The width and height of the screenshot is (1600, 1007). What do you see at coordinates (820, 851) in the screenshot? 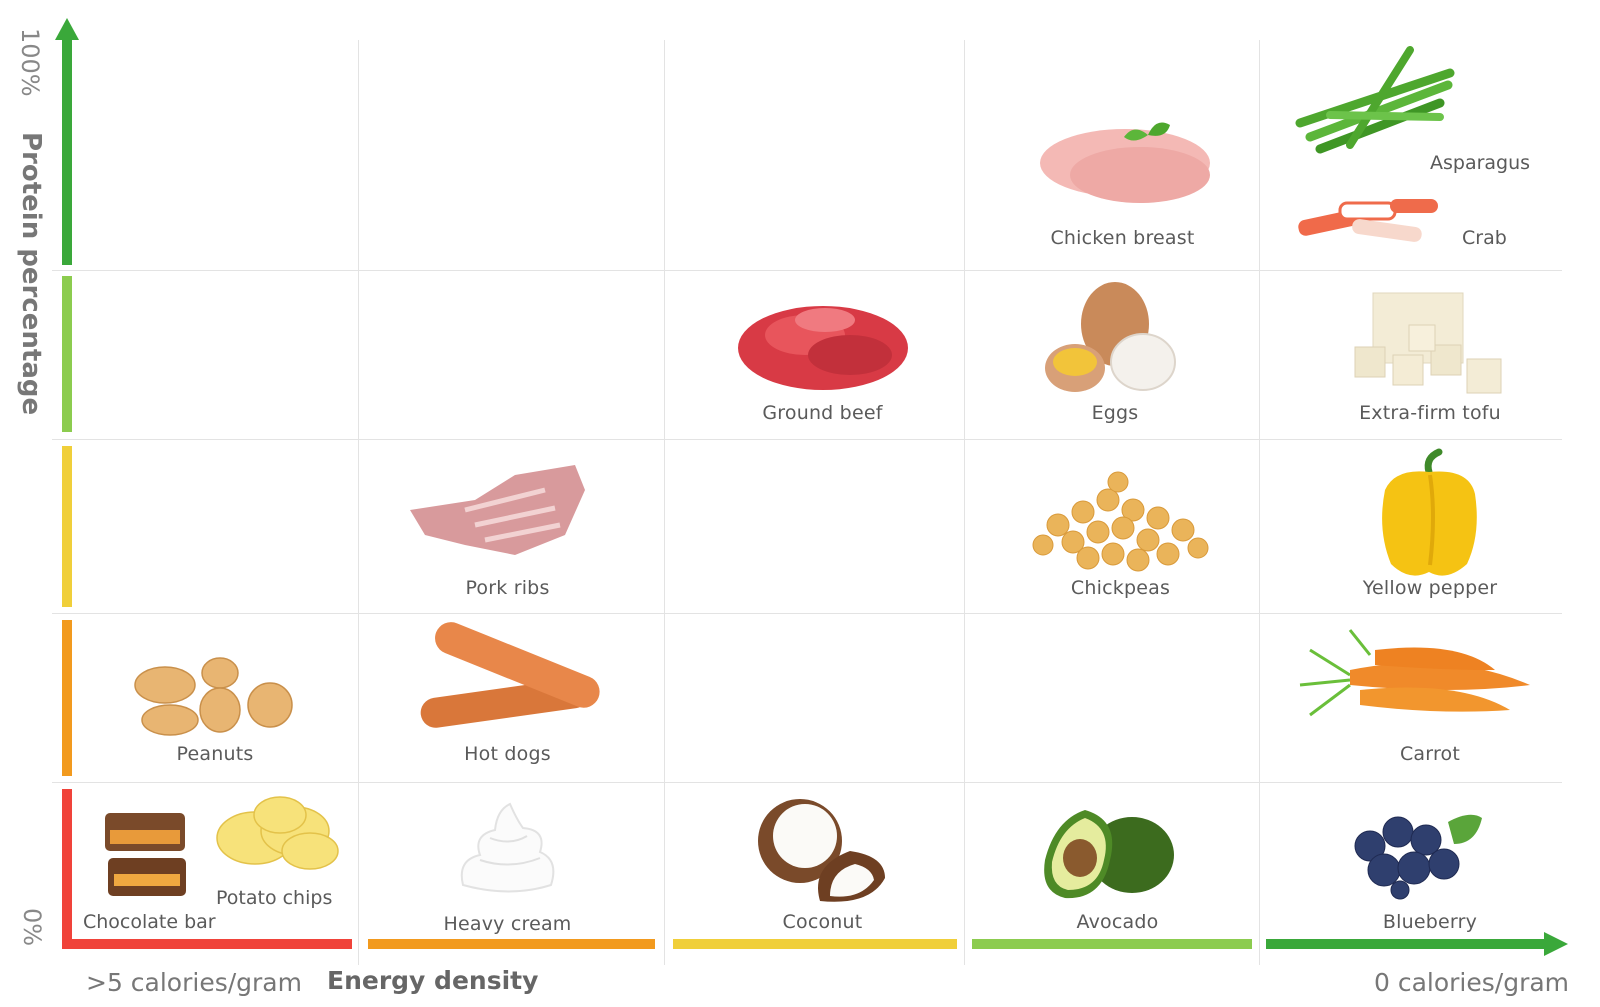
I see `coconut-image` at bounding box center [820, 851].